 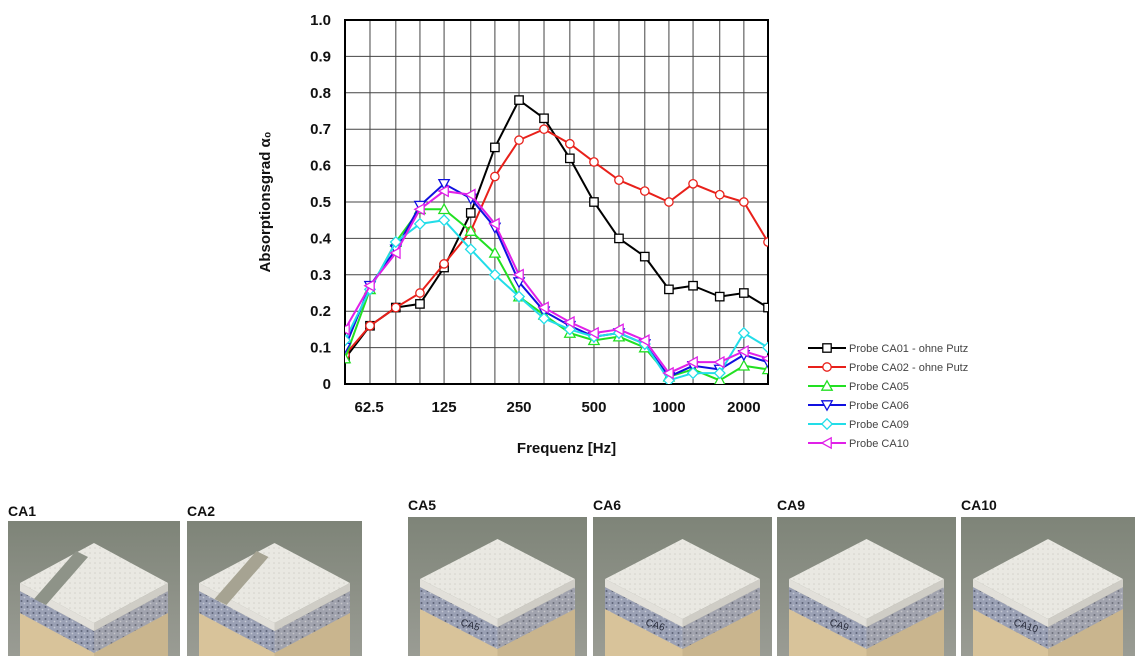 I want to click on y-tick-label: 0.7, so click(x=320, y=129).